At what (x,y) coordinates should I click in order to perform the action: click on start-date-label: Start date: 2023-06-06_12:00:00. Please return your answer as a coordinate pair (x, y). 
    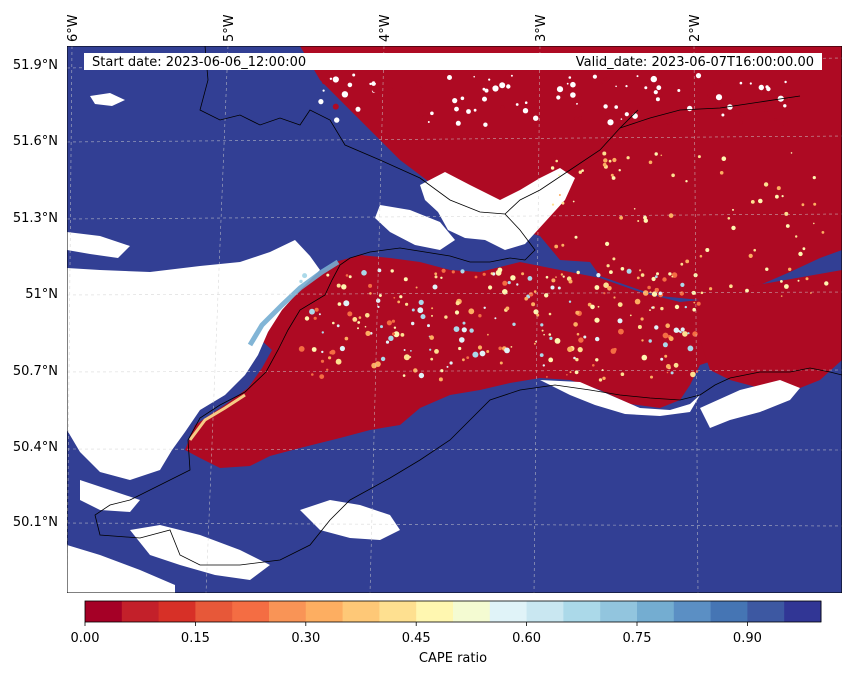
    Looking at the image, I should click on (199, 62).